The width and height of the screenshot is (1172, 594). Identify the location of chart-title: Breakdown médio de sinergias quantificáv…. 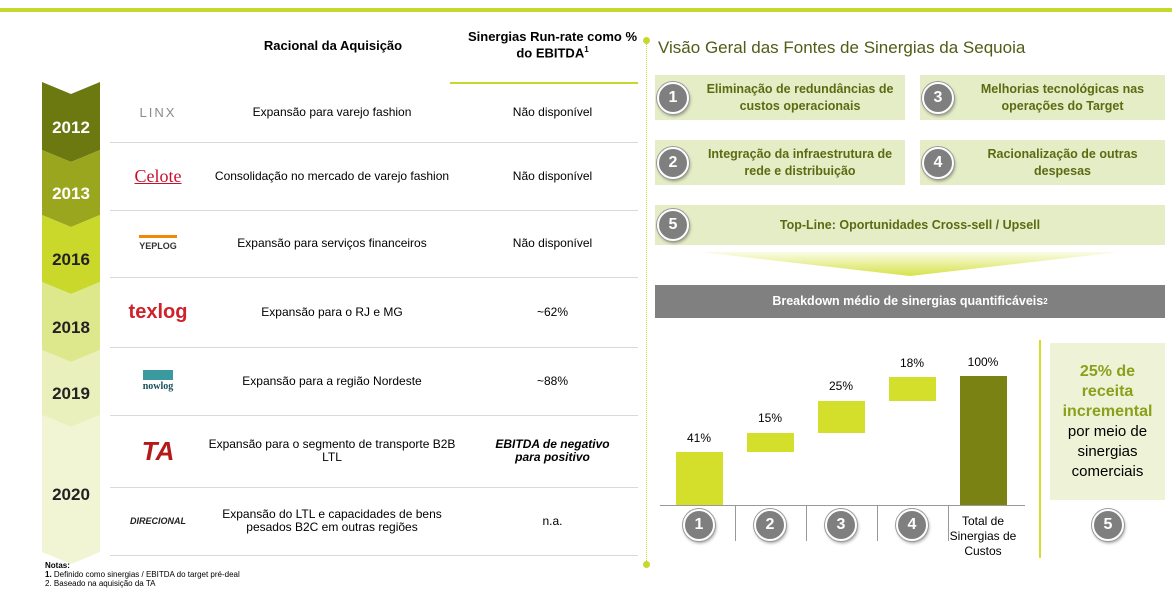
(910, 301).